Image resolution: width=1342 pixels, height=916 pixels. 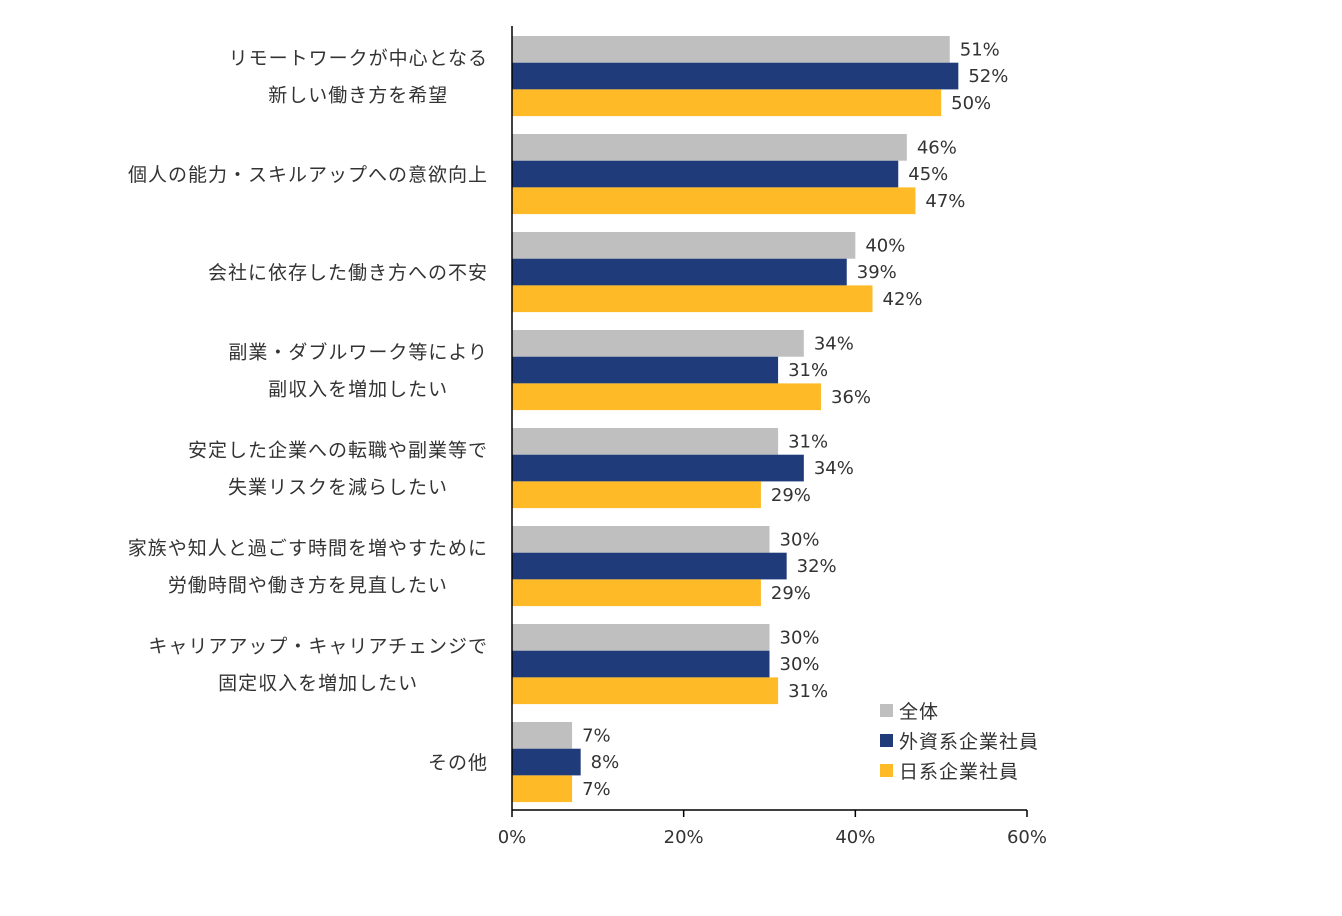 I want to click on value-label-7-series-2: 30%, so click(x=800, y=664).